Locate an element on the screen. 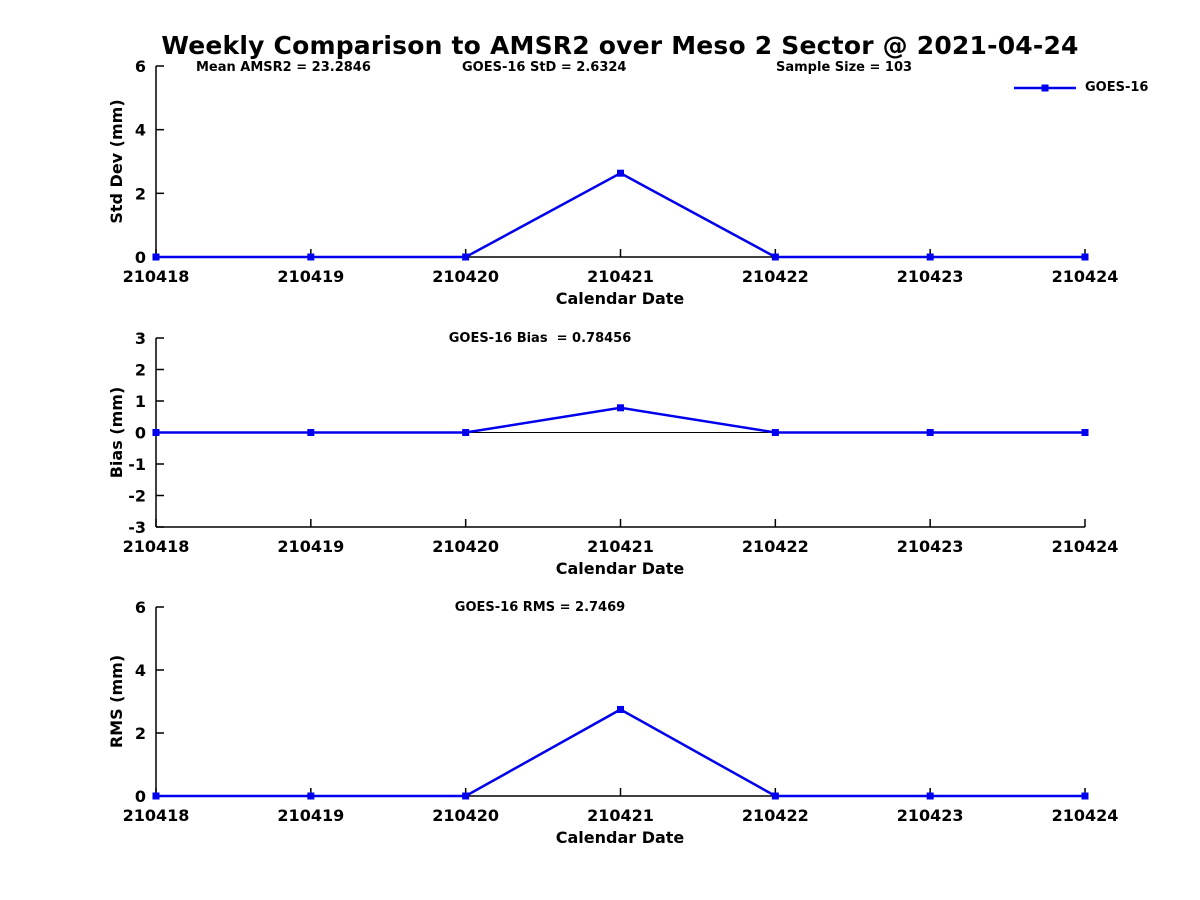 This screenshot has width=1200, height=900. mean-amsr2-annotation: Mean AMSR2 = 23.2846 is located at coordinates (283, 67).